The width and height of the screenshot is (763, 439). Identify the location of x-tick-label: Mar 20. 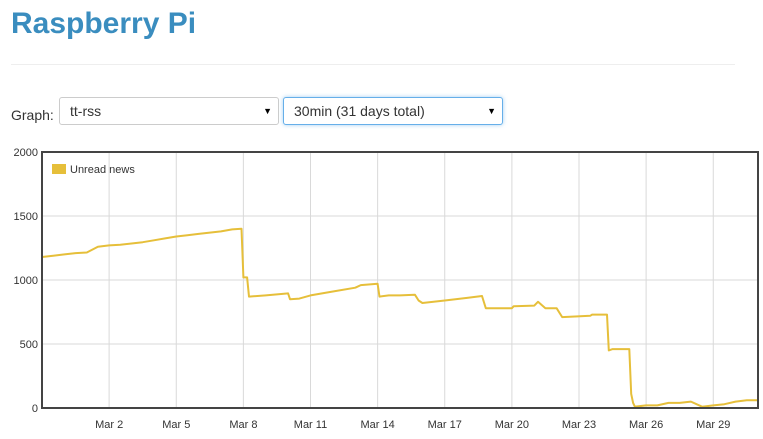
(512, 425).